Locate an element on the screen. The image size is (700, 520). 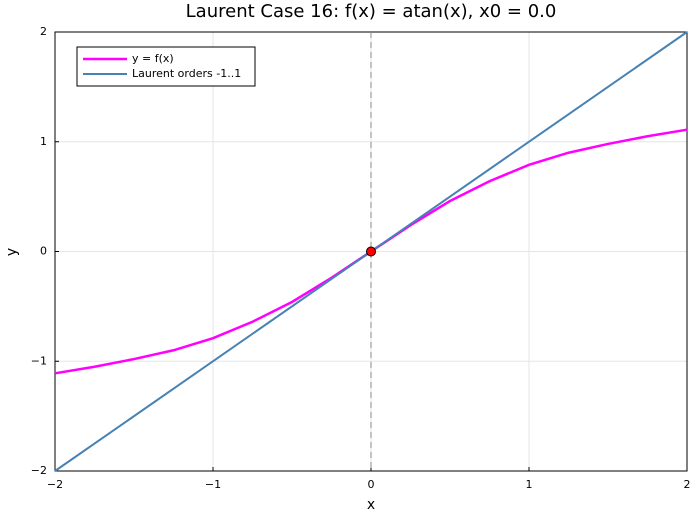
x-tick-label: 0 is located at coordinates (371, 484).